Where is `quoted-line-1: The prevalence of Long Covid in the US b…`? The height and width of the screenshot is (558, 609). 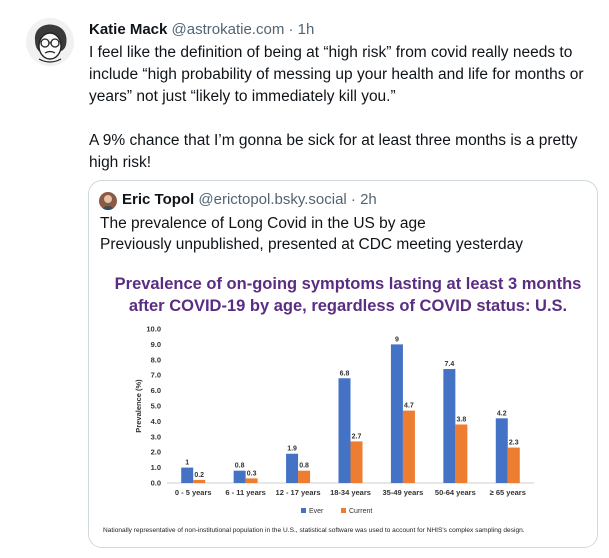
quoted-line-1: The prevalence of Long Covid in the US b… is located at coordinates (263, 223).